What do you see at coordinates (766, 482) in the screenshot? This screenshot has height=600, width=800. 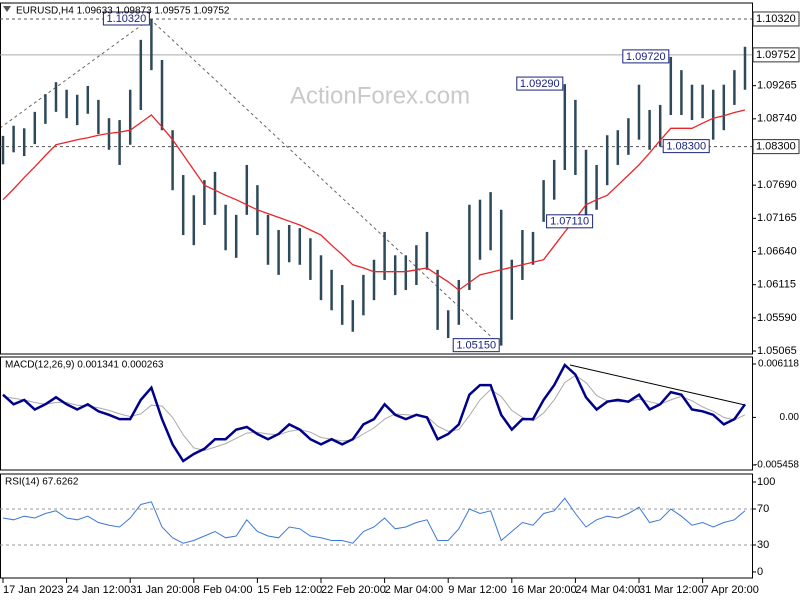 I see `y-tick-label: 100` at bounding box center [766, 482].